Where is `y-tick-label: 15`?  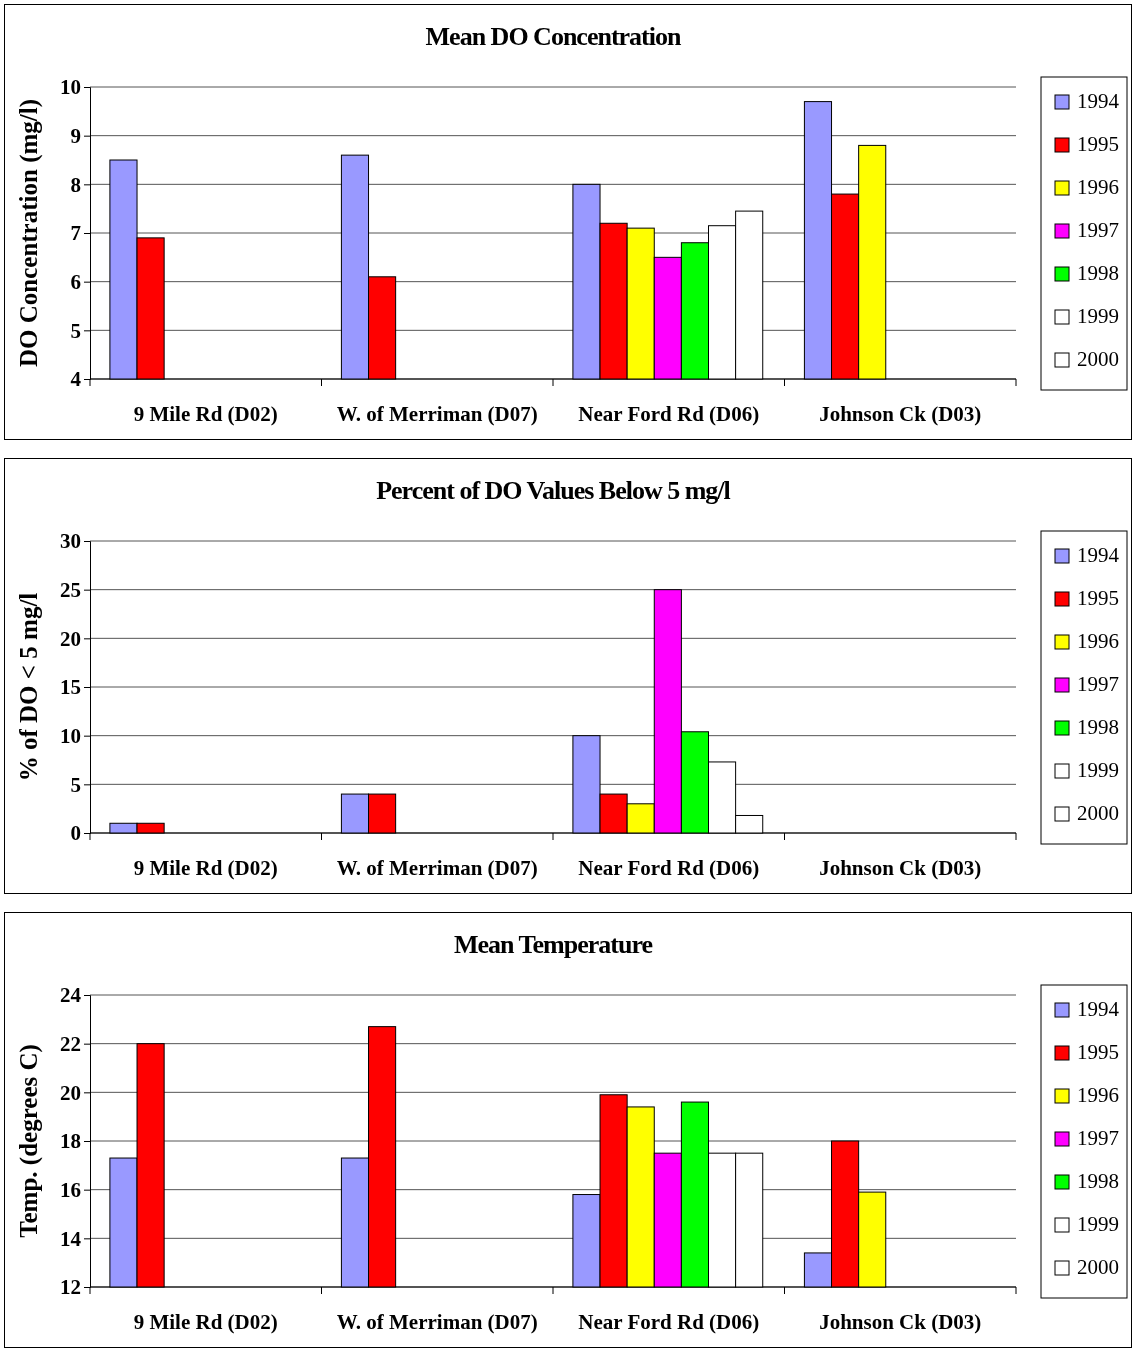
y-tick-label: 15 is located at coordinates (70, 687).